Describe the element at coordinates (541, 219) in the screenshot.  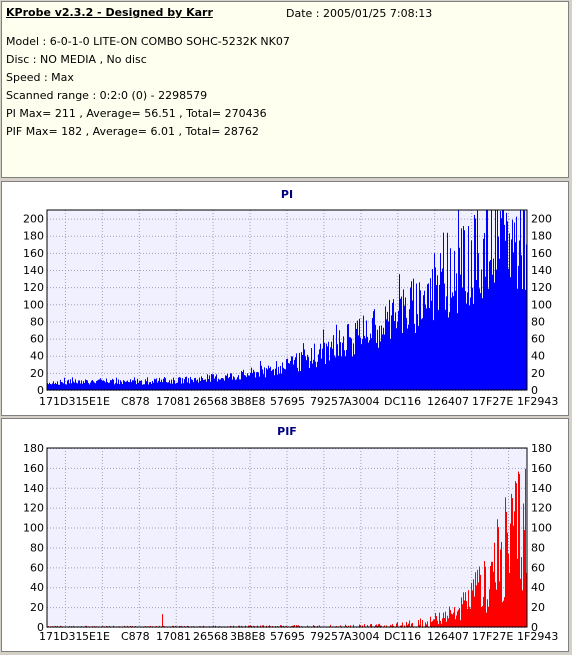
I see `y-tick-label-right: 200` at that location.